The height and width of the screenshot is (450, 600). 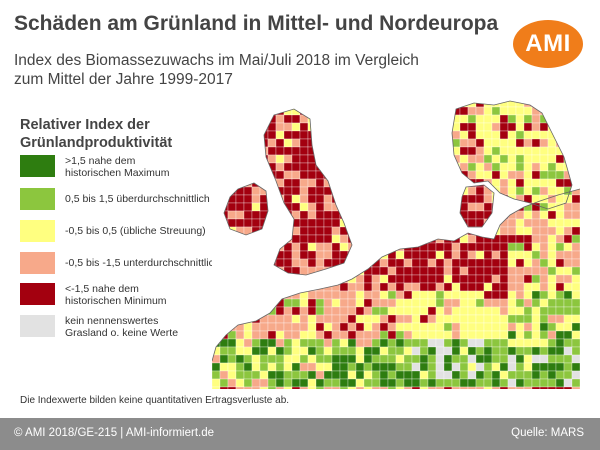 What do you see at coordinates (37, 231) in the screenshot?
I see `legend-swatch-normal` at bounding box center [37, 231].